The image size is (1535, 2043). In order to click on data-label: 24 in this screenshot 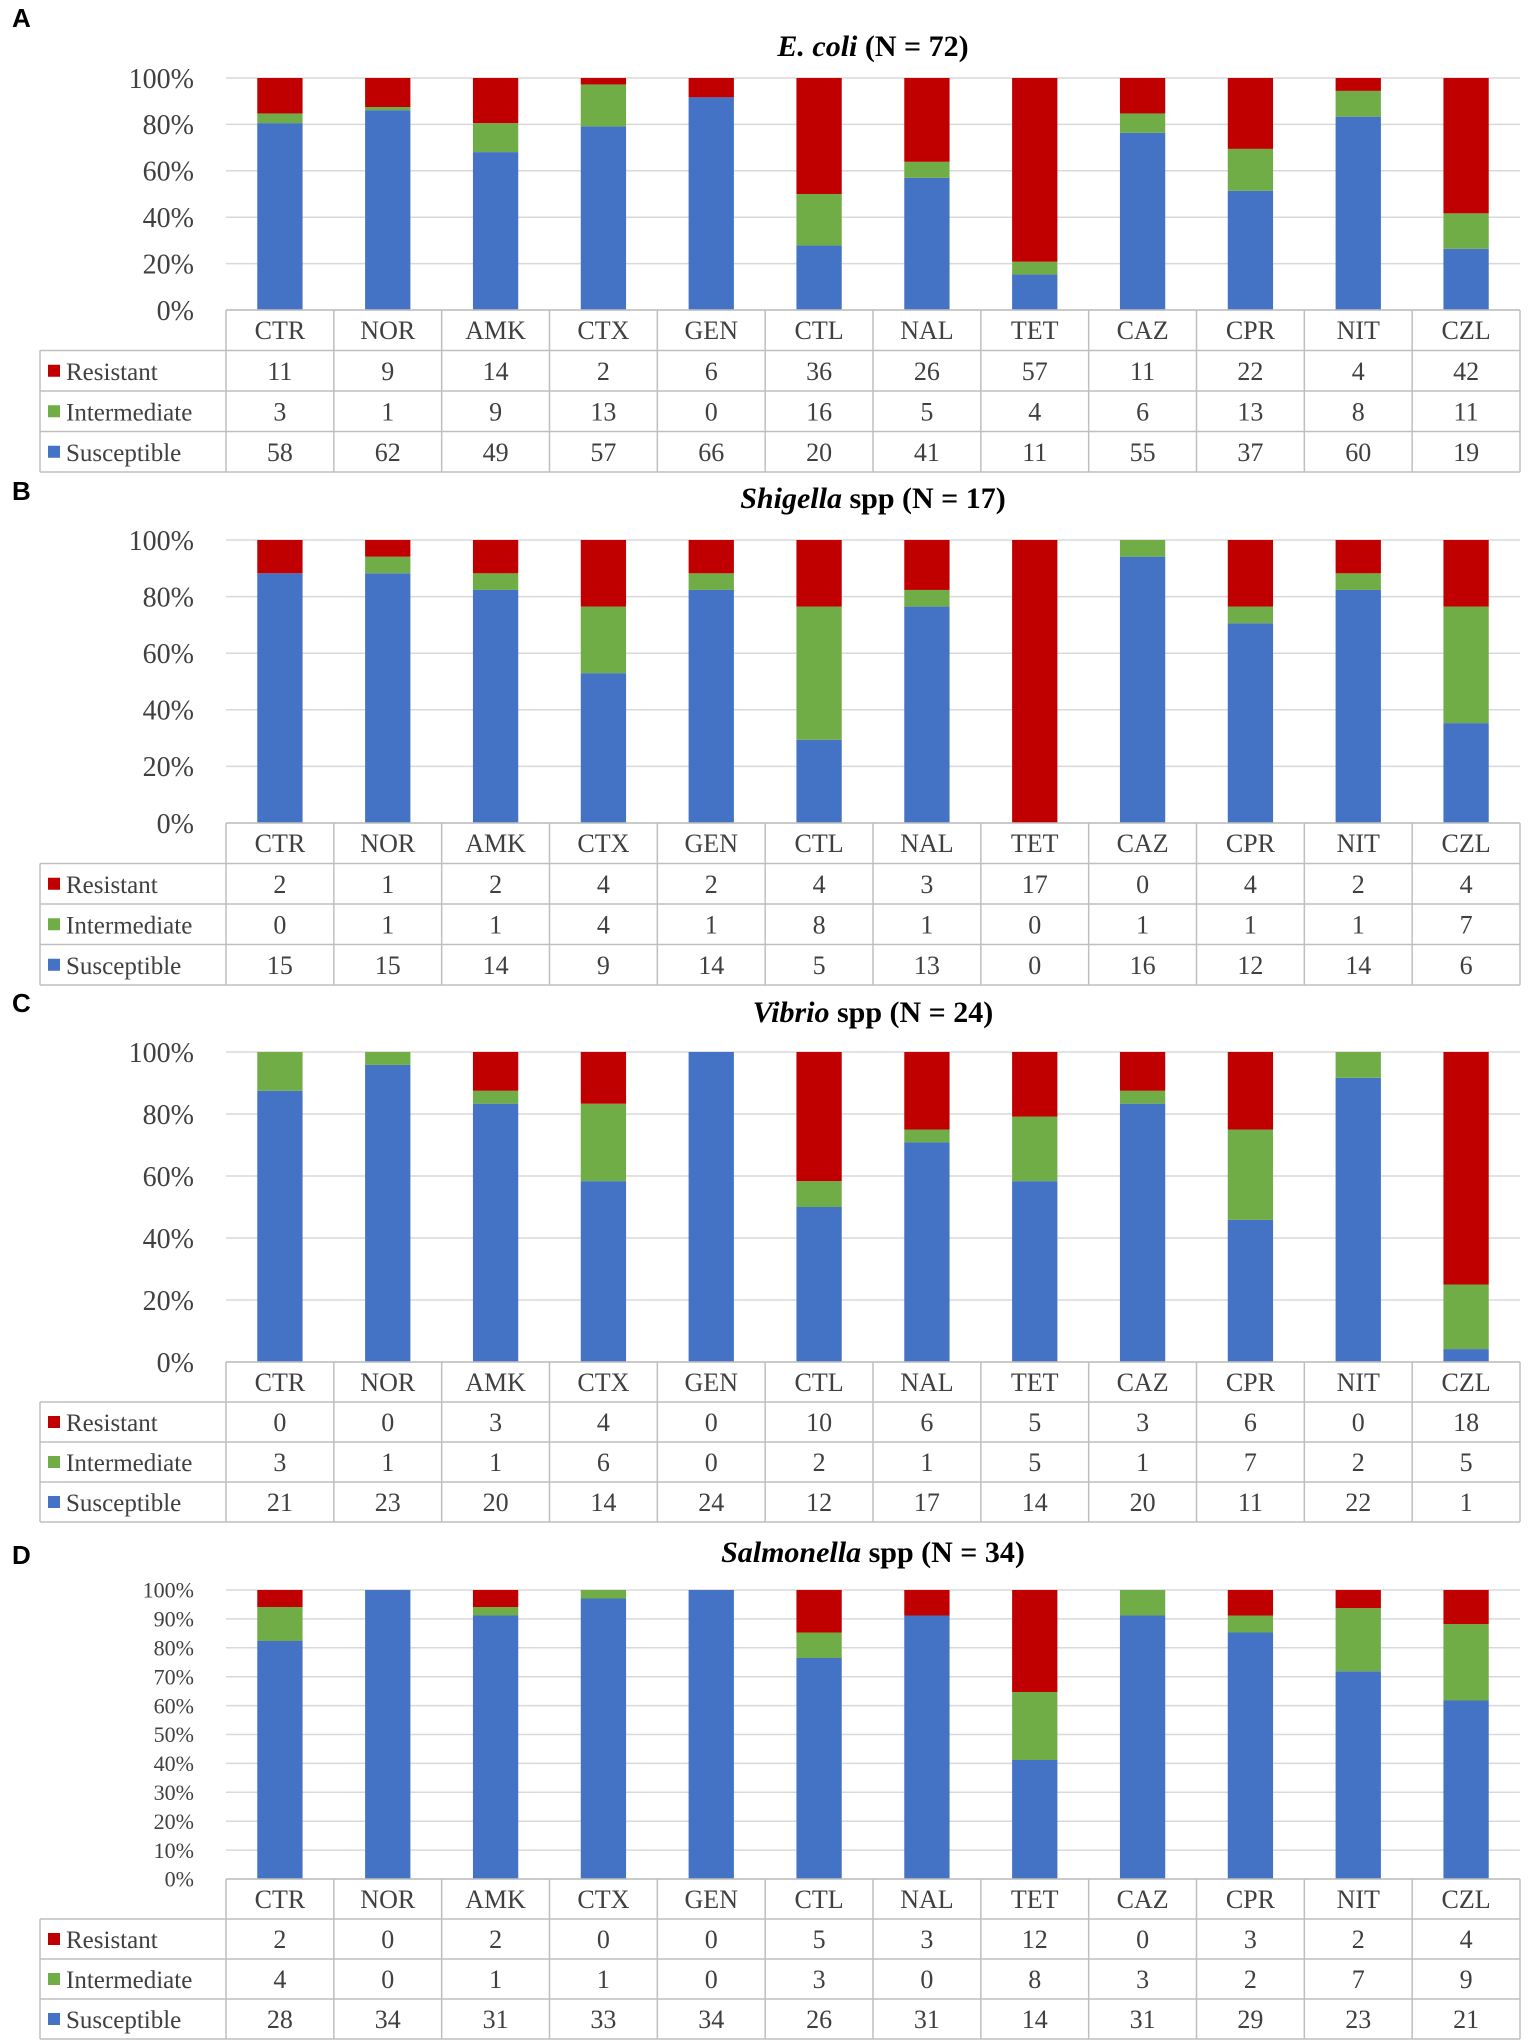, I will do `click(711, 1502)`.